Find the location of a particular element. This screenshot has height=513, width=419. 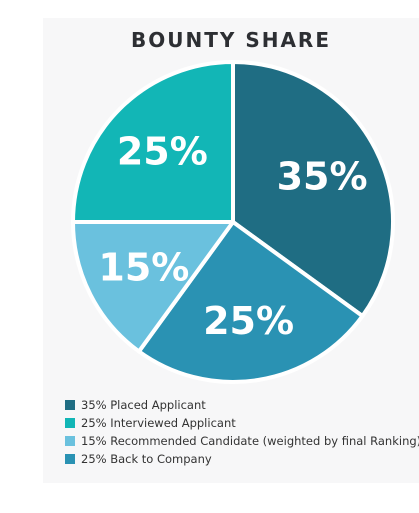

legend-label: 25% Back to Company is located at coordinates (146, 459).